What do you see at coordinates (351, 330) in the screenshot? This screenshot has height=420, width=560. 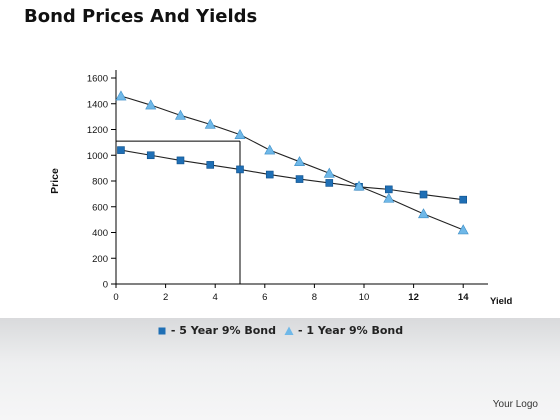 I see `legend-label-2: - 1 Year 9% Bond` at bounding box center [351, 330].